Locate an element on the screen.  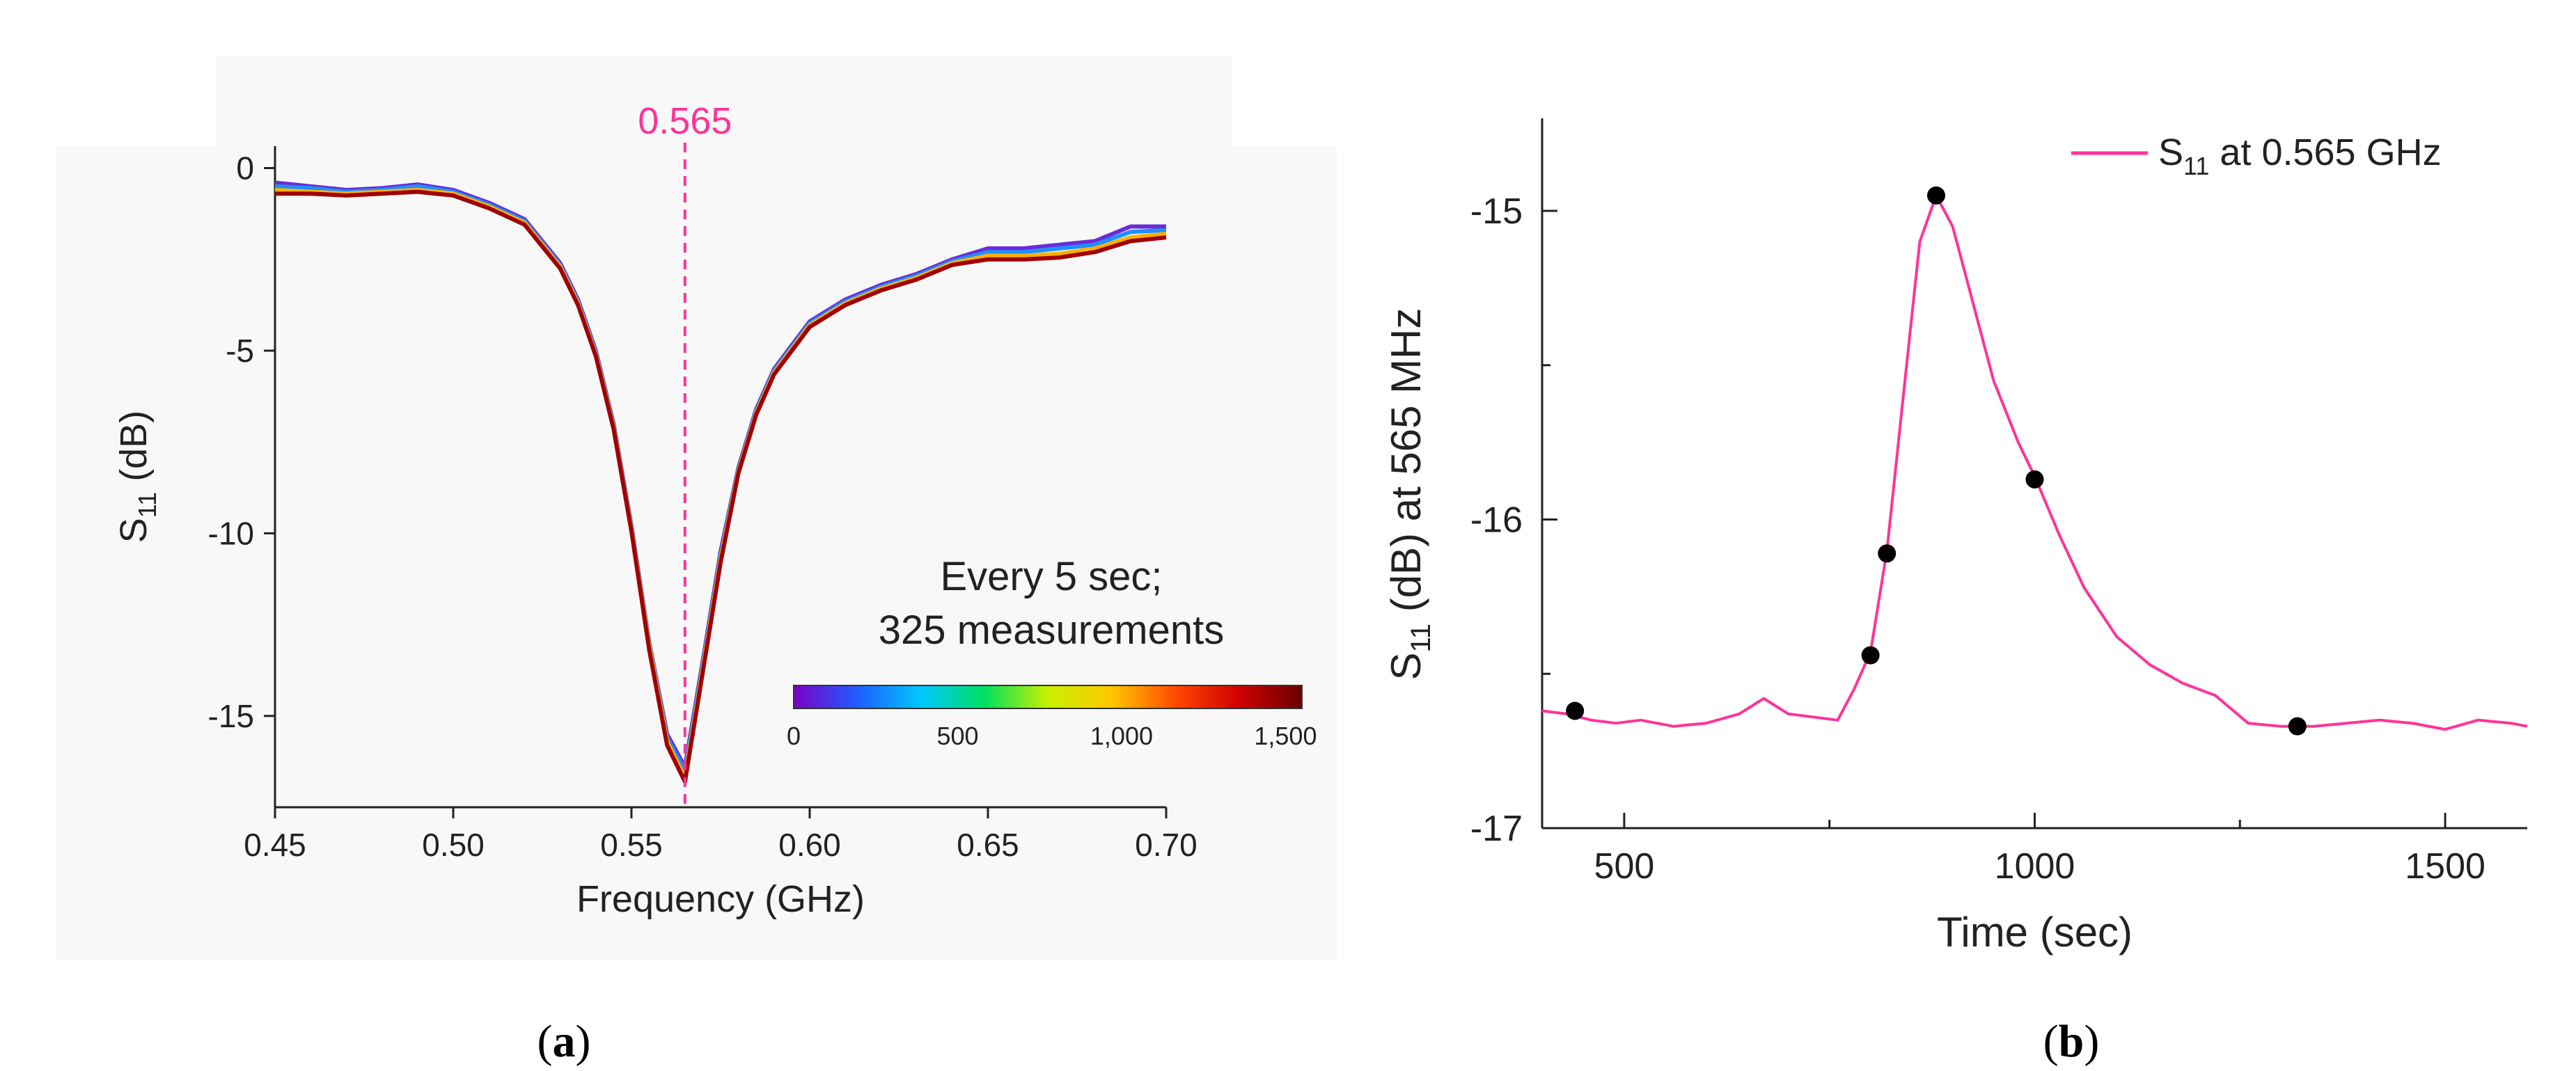
legend-label-main: S is located at coordinates (2170, 152).